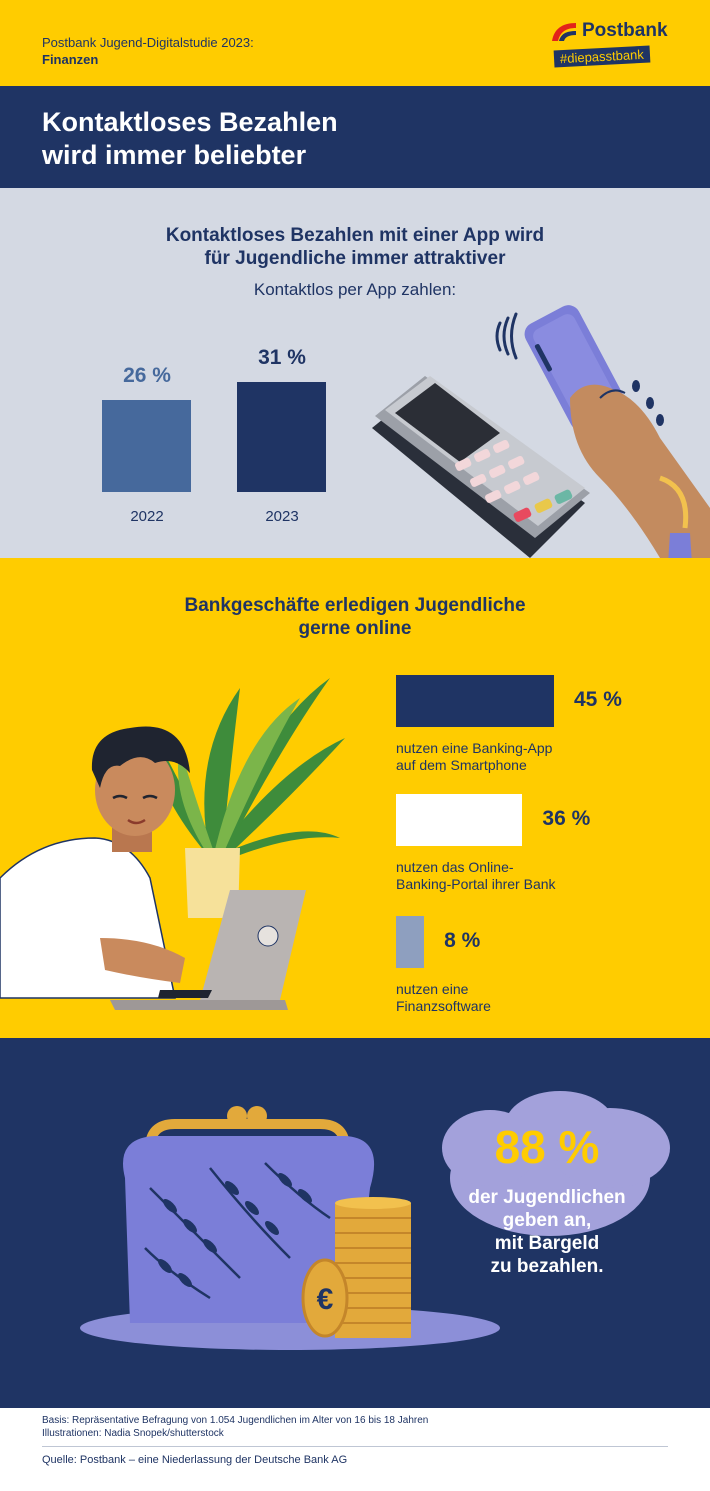 Image resolution: width=710 pixels, height=1491 pixels. What do you see at coordinates (598, 699) in the screenshot?
I see `hbar-value-label: 45 %` at bounding box center [598, 699].